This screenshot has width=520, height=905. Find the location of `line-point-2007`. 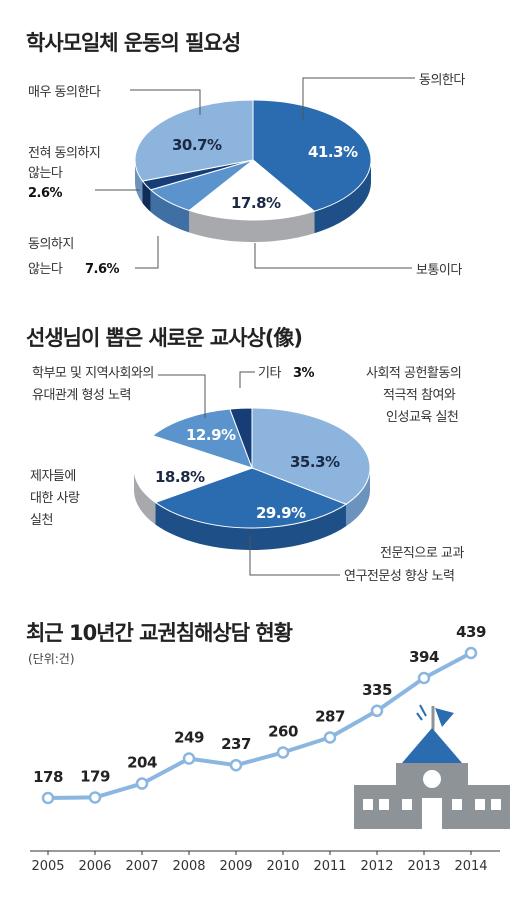

line-point-2007 is located at coordinates (142, 783).